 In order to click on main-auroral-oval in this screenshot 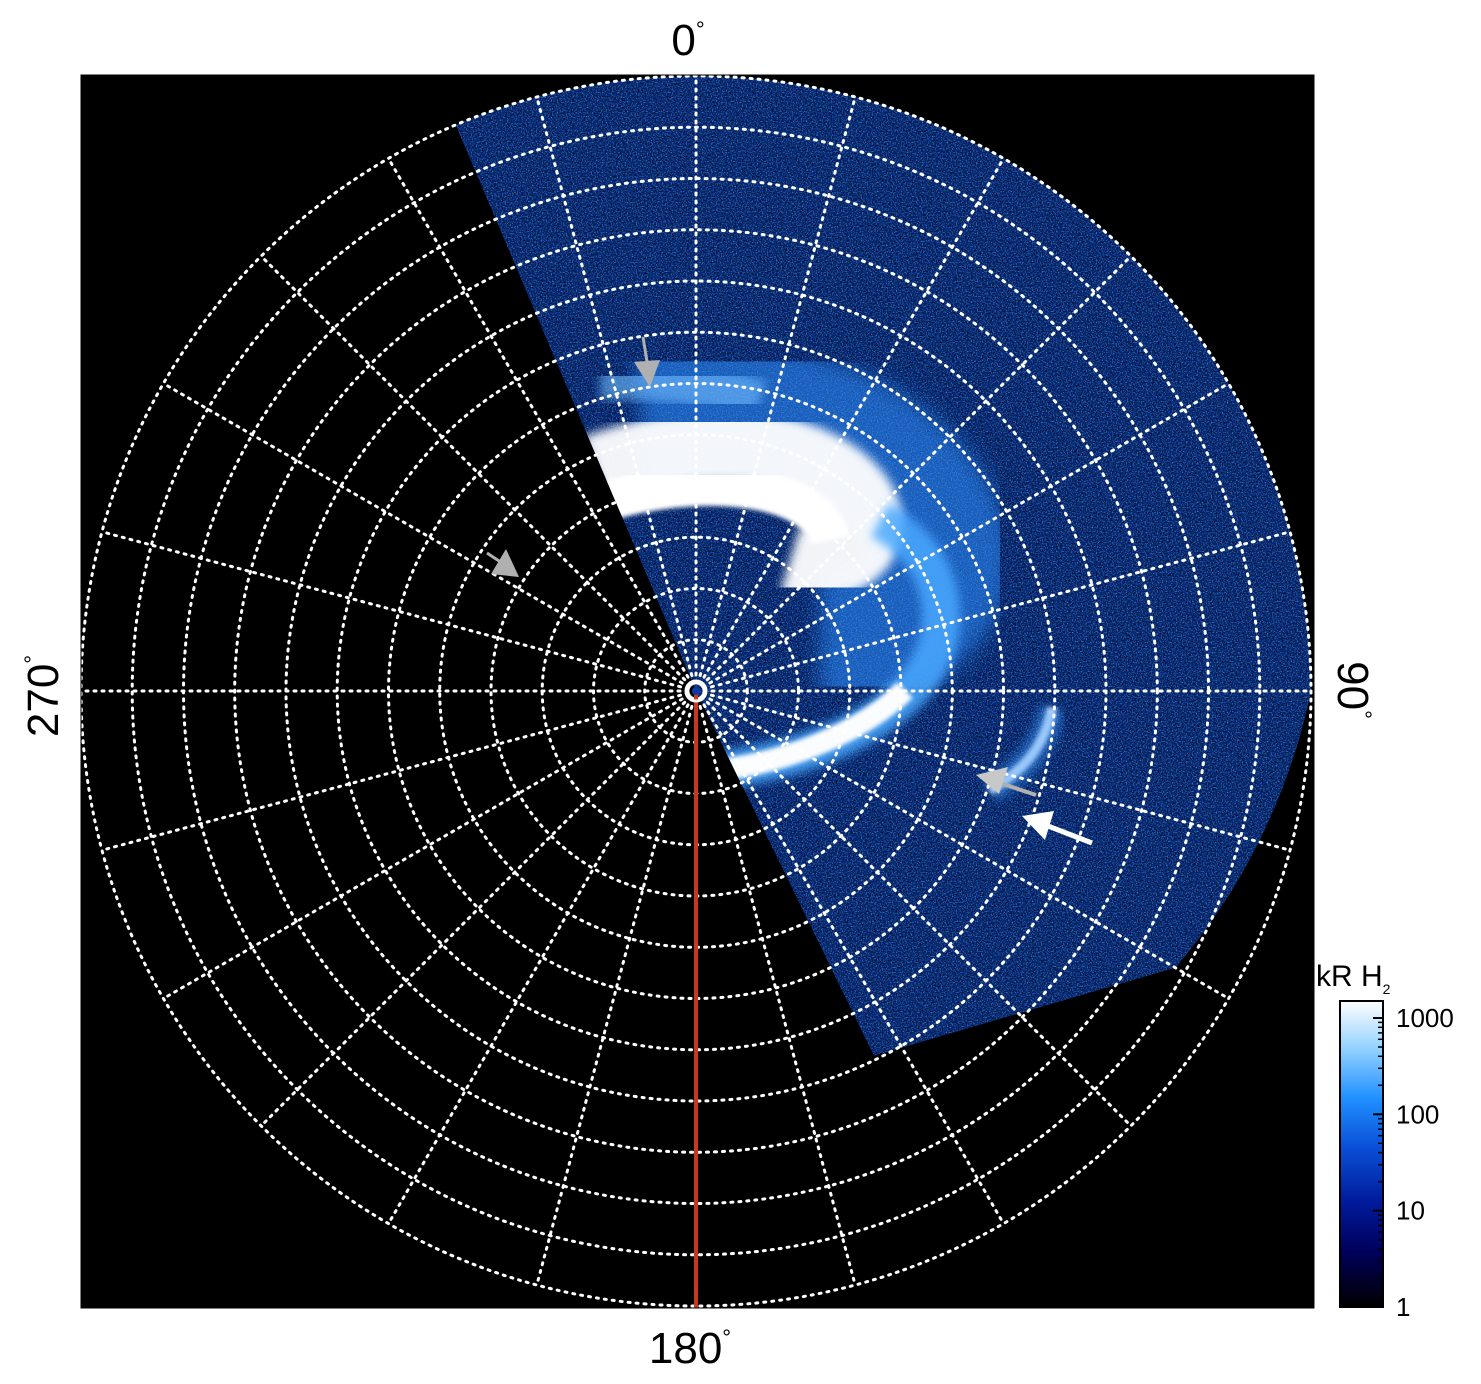, I will do `click(796, 563)`.